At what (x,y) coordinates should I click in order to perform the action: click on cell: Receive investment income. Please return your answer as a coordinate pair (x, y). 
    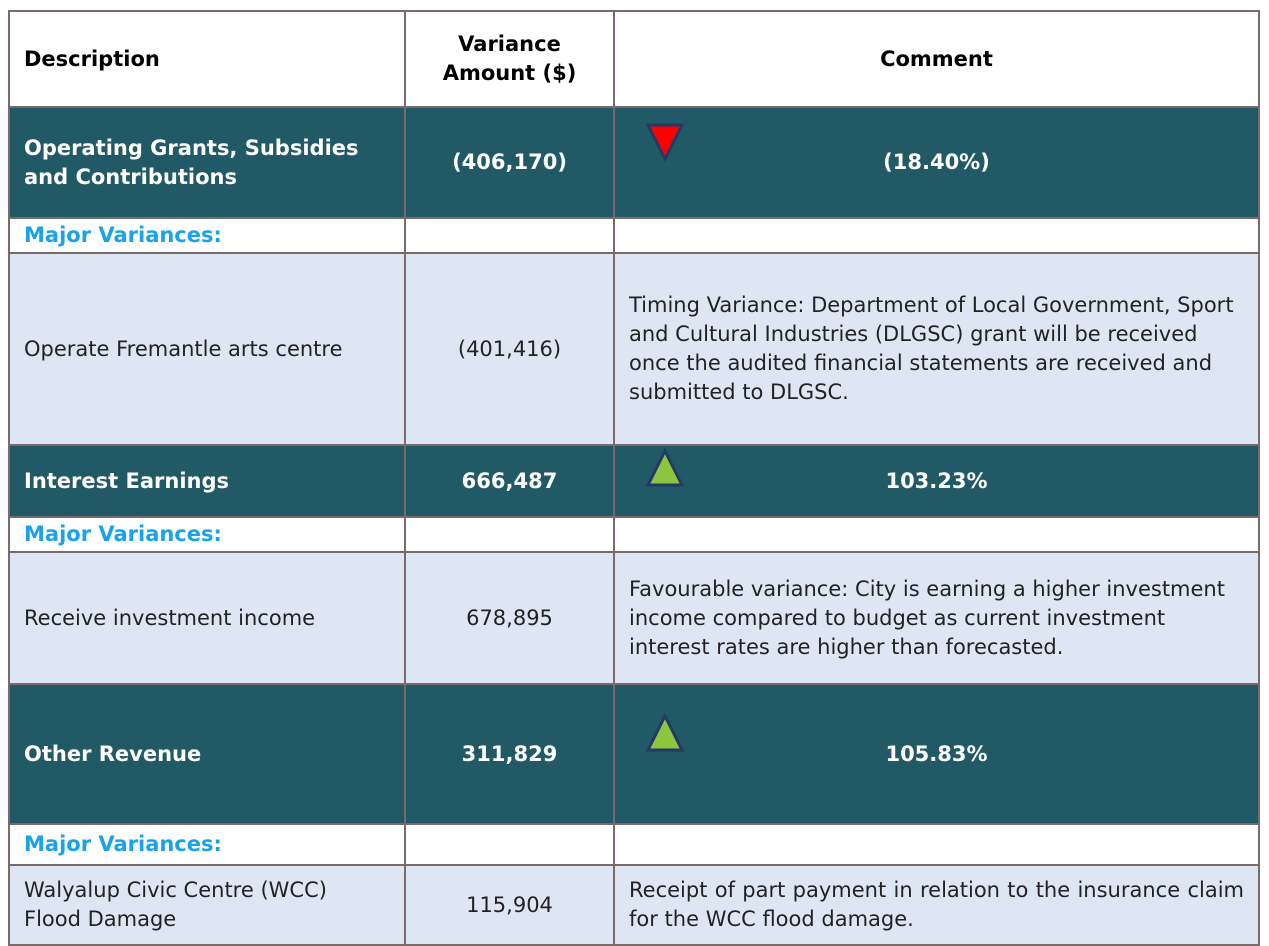
    Looking at the image, I should click on (207, 618).